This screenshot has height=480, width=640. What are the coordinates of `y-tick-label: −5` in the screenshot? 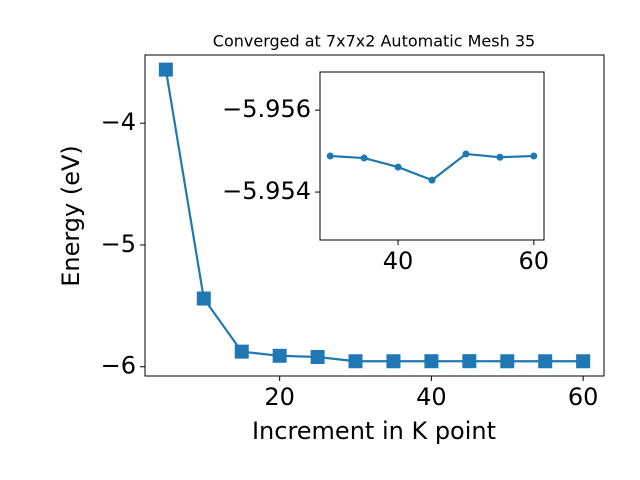 It's located at (118, 244).